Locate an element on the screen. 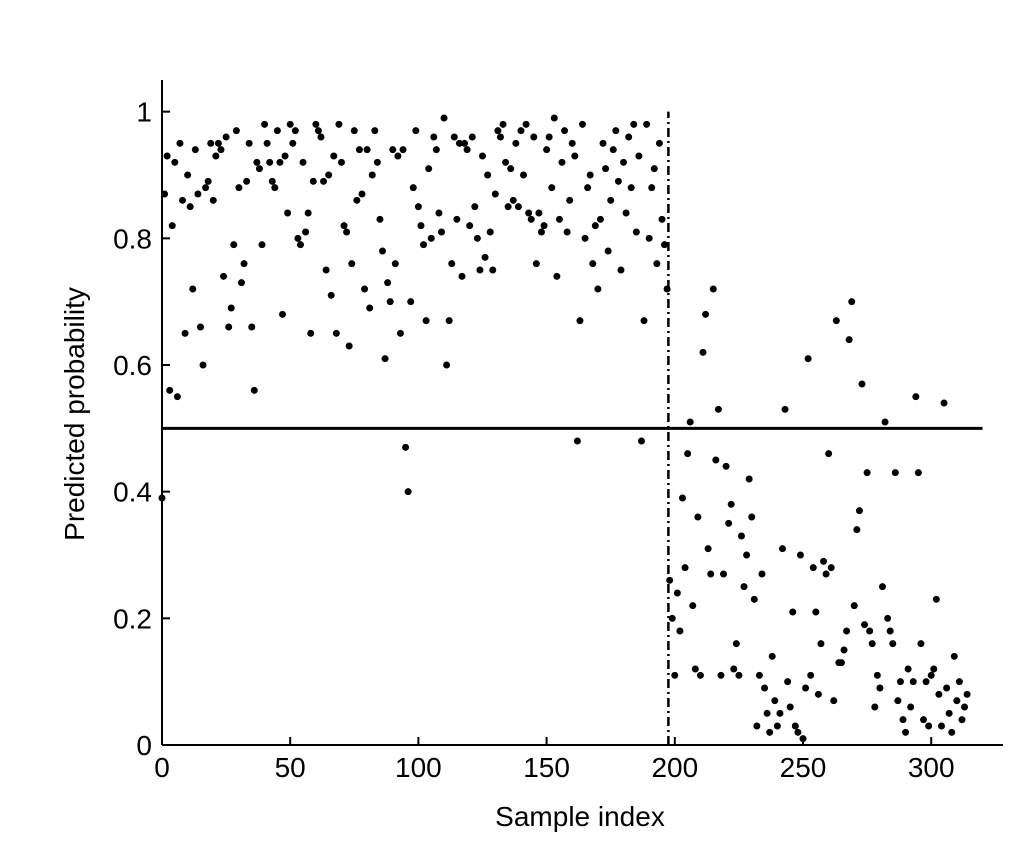 The width and height of the screenshot is (1024, 853). y-tick-label: 0.4 is located at coordinates (132, 492).